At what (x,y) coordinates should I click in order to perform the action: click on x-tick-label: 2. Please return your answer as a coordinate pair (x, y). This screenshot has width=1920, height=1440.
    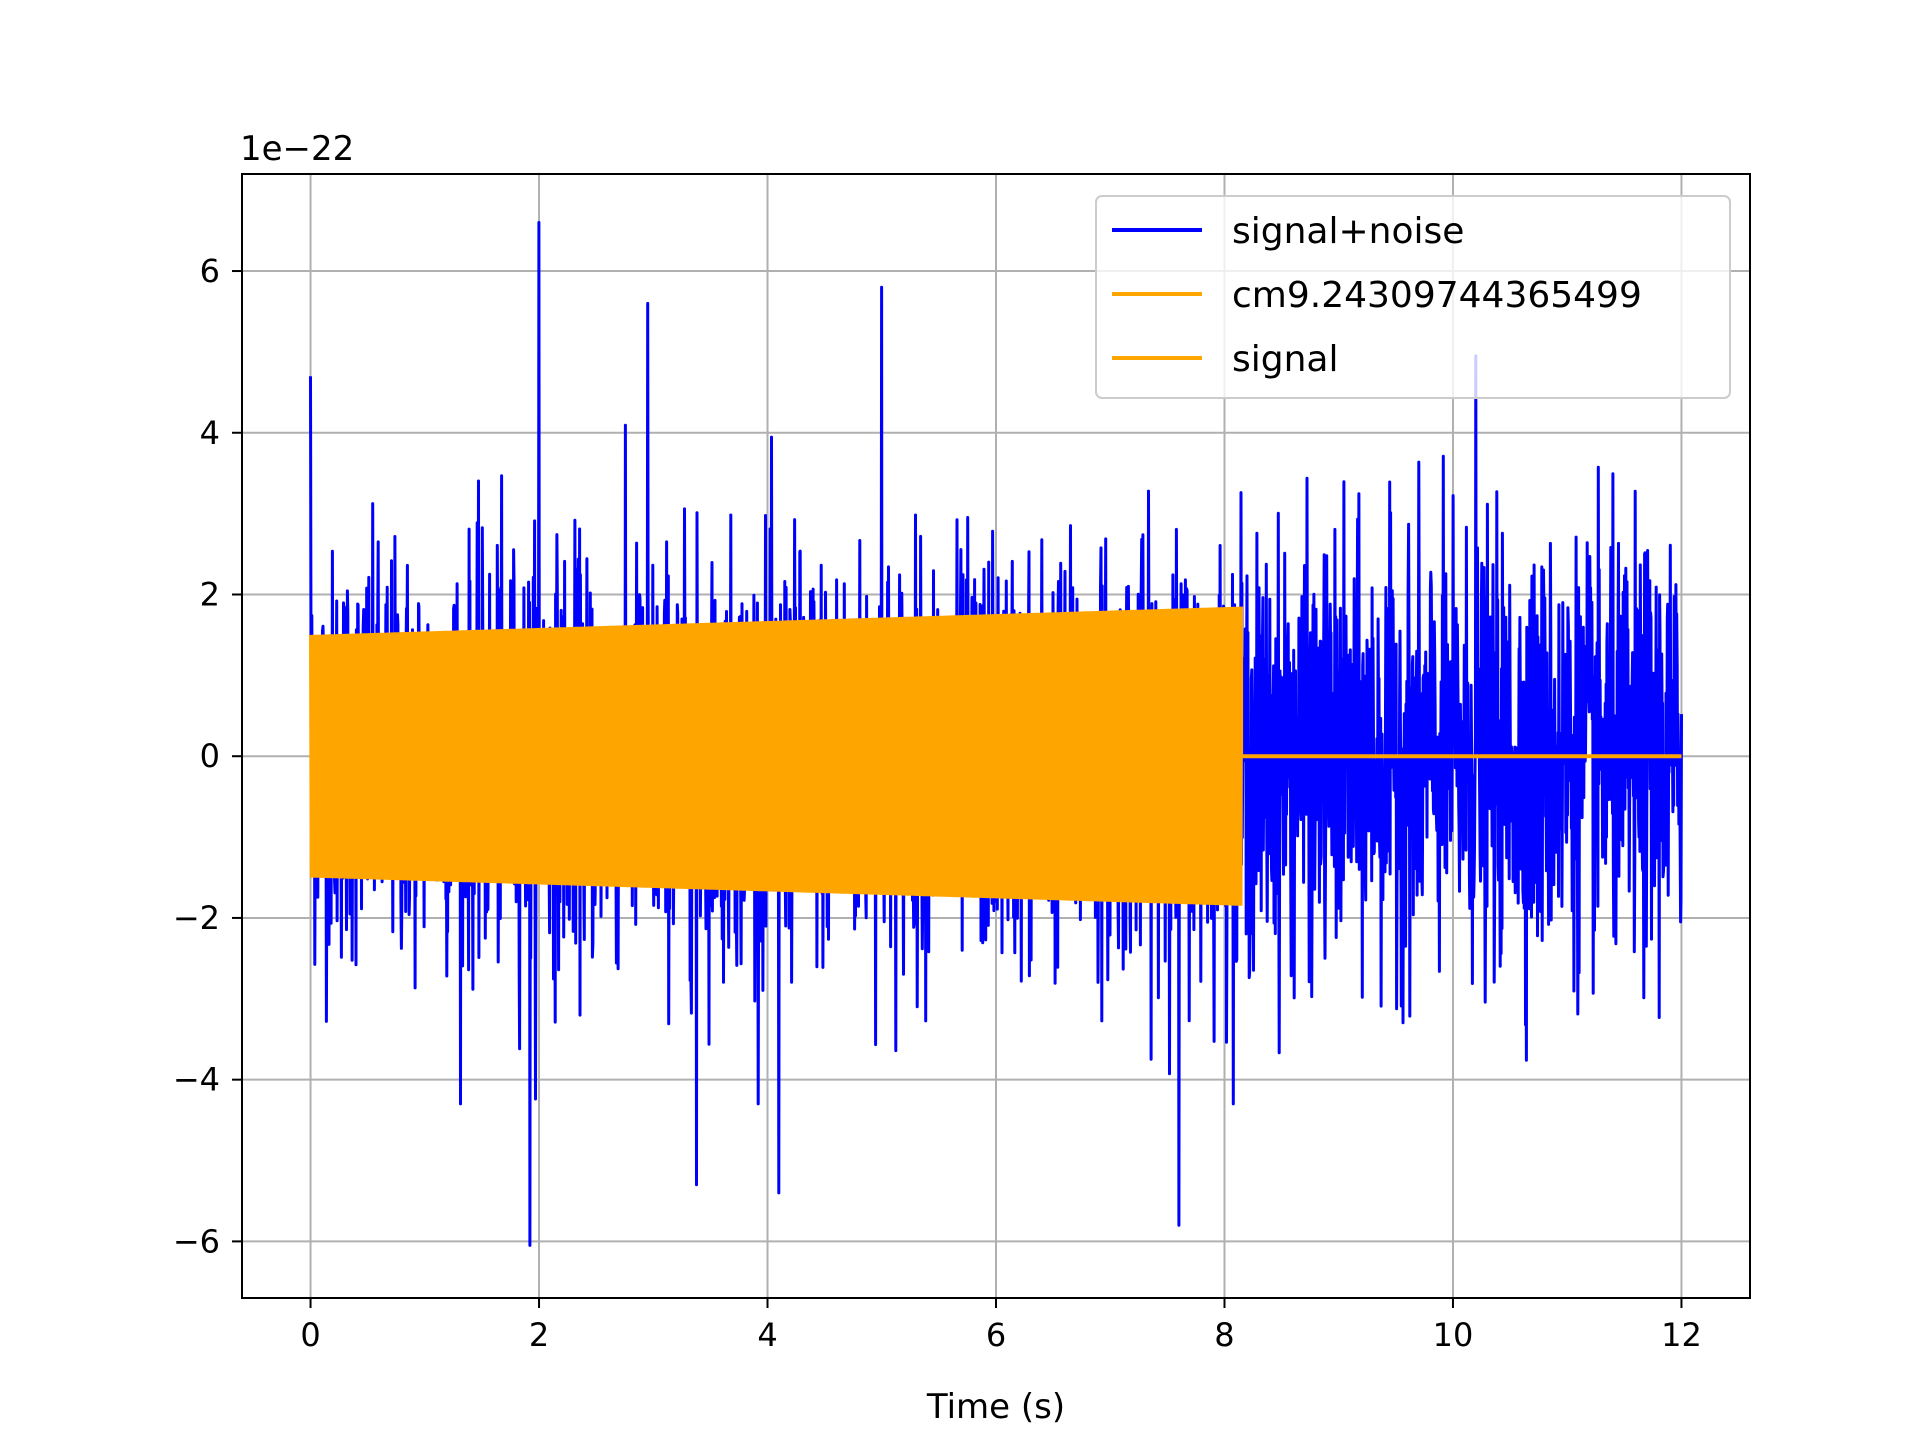
    Looking at the image, I should click on (539, 1335).